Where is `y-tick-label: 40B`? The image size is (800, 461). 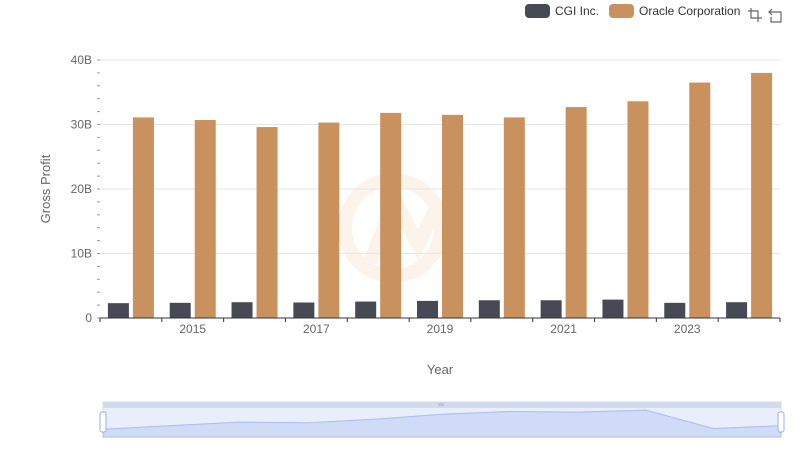
y-tick-label: 40B is located at coordinates (81, 60).